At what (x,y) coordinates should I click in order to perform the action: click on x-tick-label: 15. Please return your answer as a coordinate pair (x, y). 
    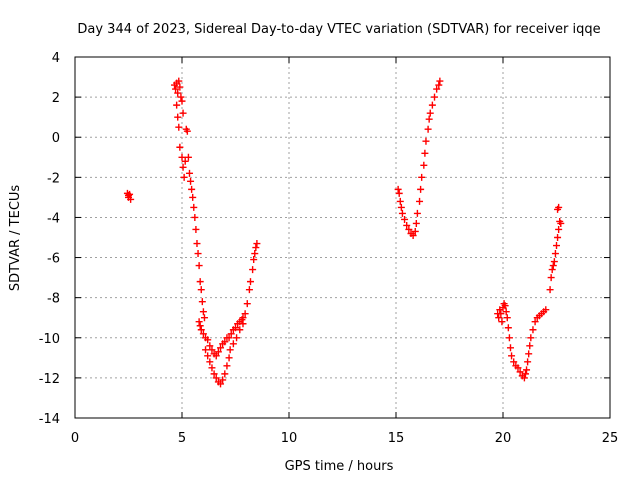
    Looking at the image, I should click on (396, 438).